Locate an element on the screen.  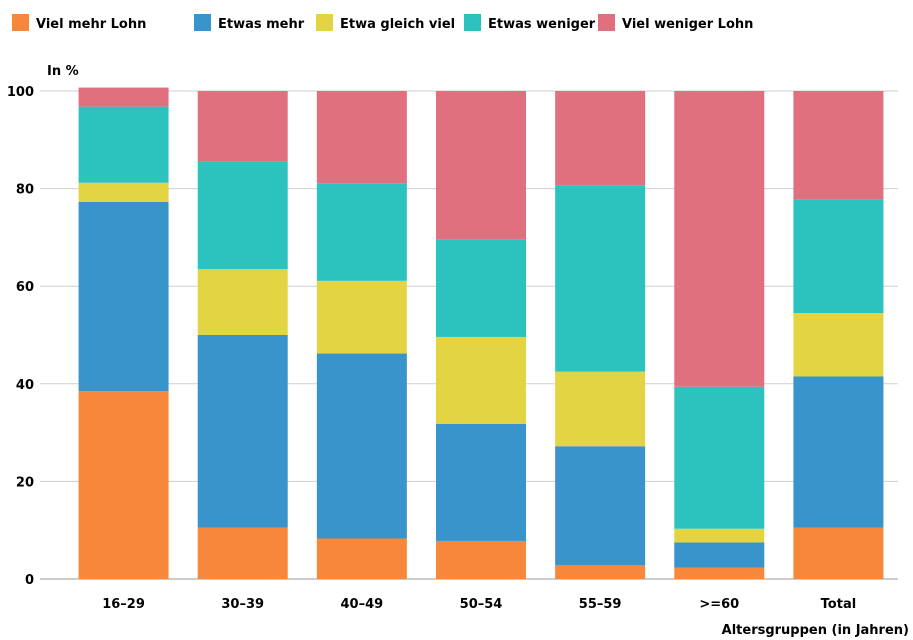
bar-16-29-etwas-weniger is located at coordinates (123, 144).